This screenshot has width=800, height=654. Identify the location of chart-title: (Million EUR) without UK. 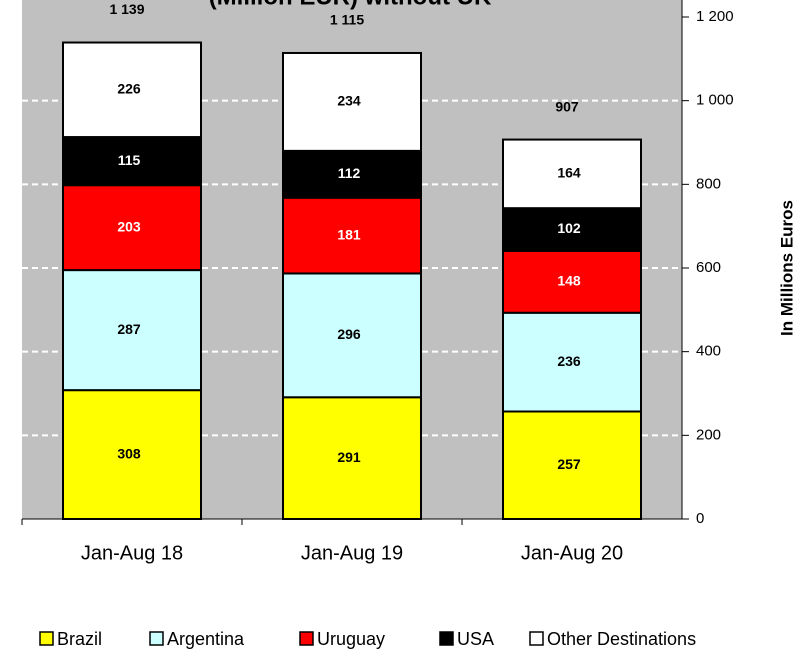
(350, 5).